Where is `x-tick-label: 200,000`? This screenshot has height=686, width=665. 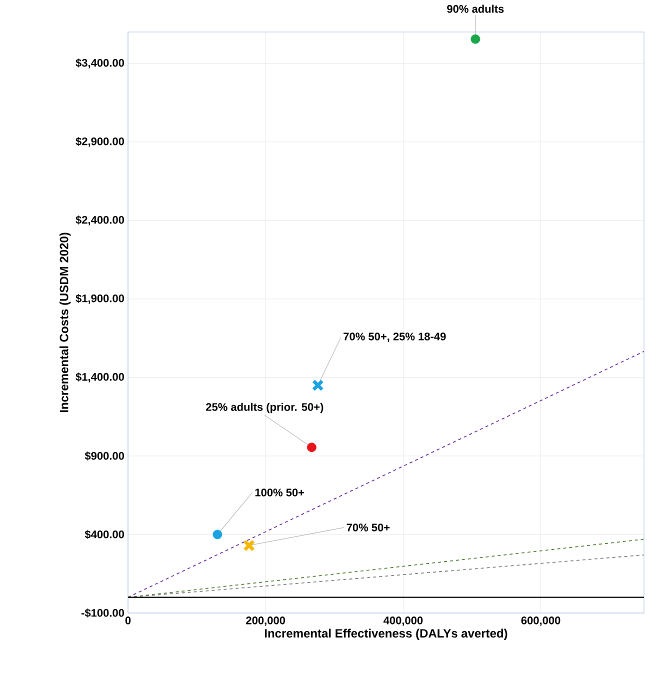
x-tick-label: 200,000 is located at coordinates (266, 621).